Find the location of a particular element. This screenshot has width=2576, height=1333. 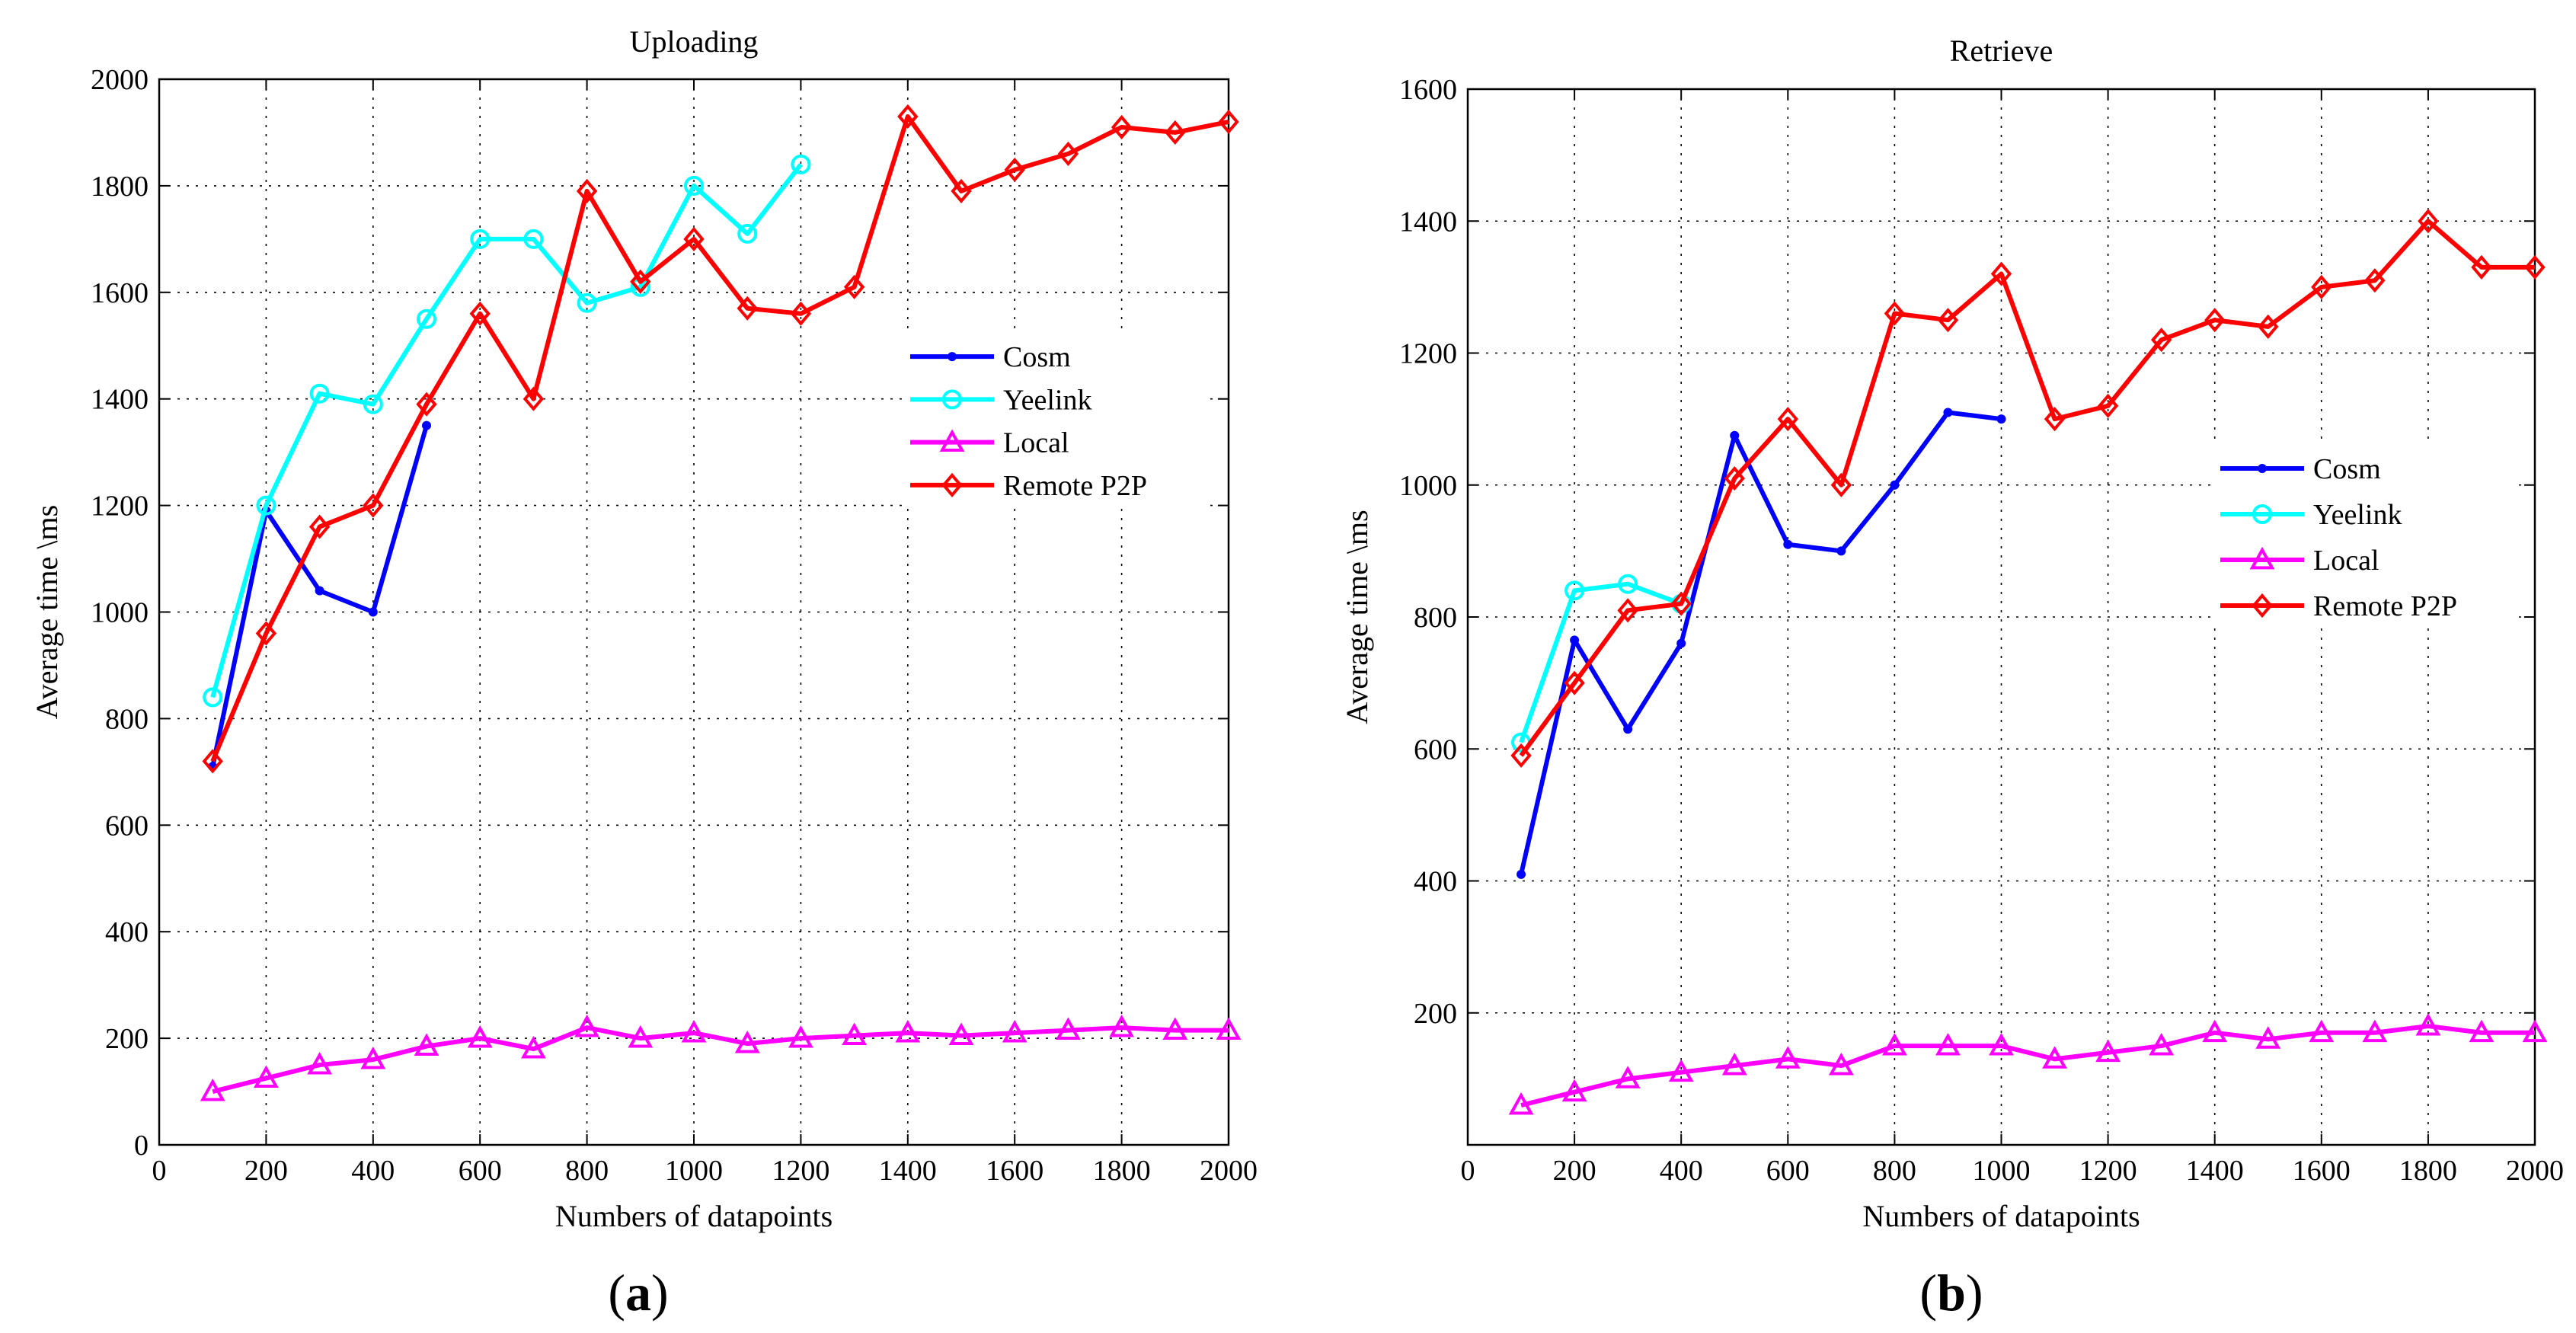

x-tick-label: 800 is located at coordinates (1895, 1171).